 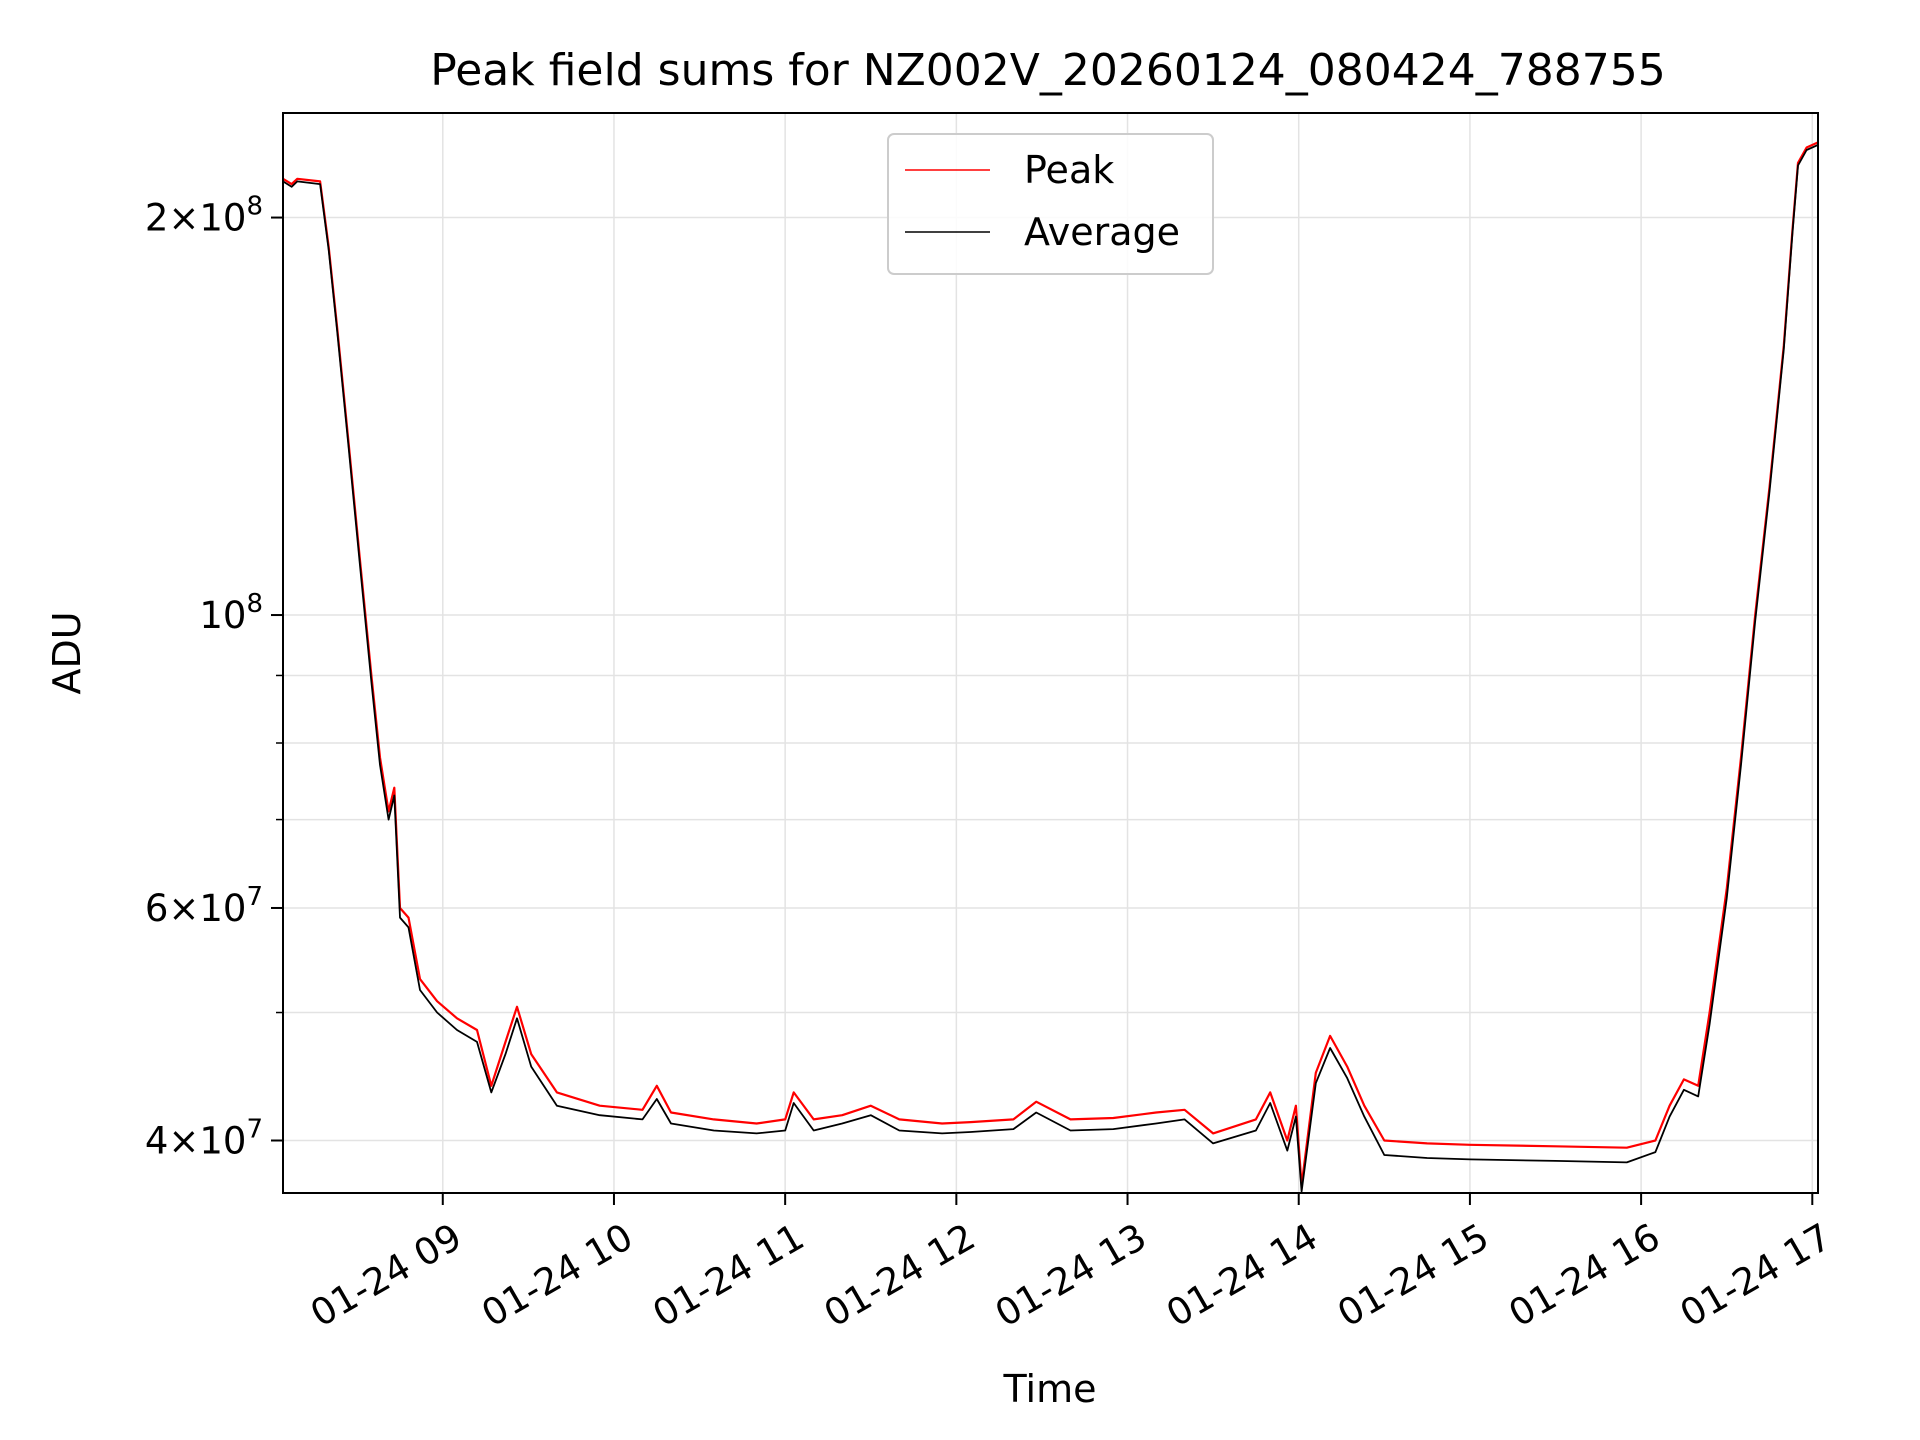 What do you see at coordinates (204, 1138) in the screenshot?
I see `y-tick-label: 4×107` at bounding box center [204, 1138].